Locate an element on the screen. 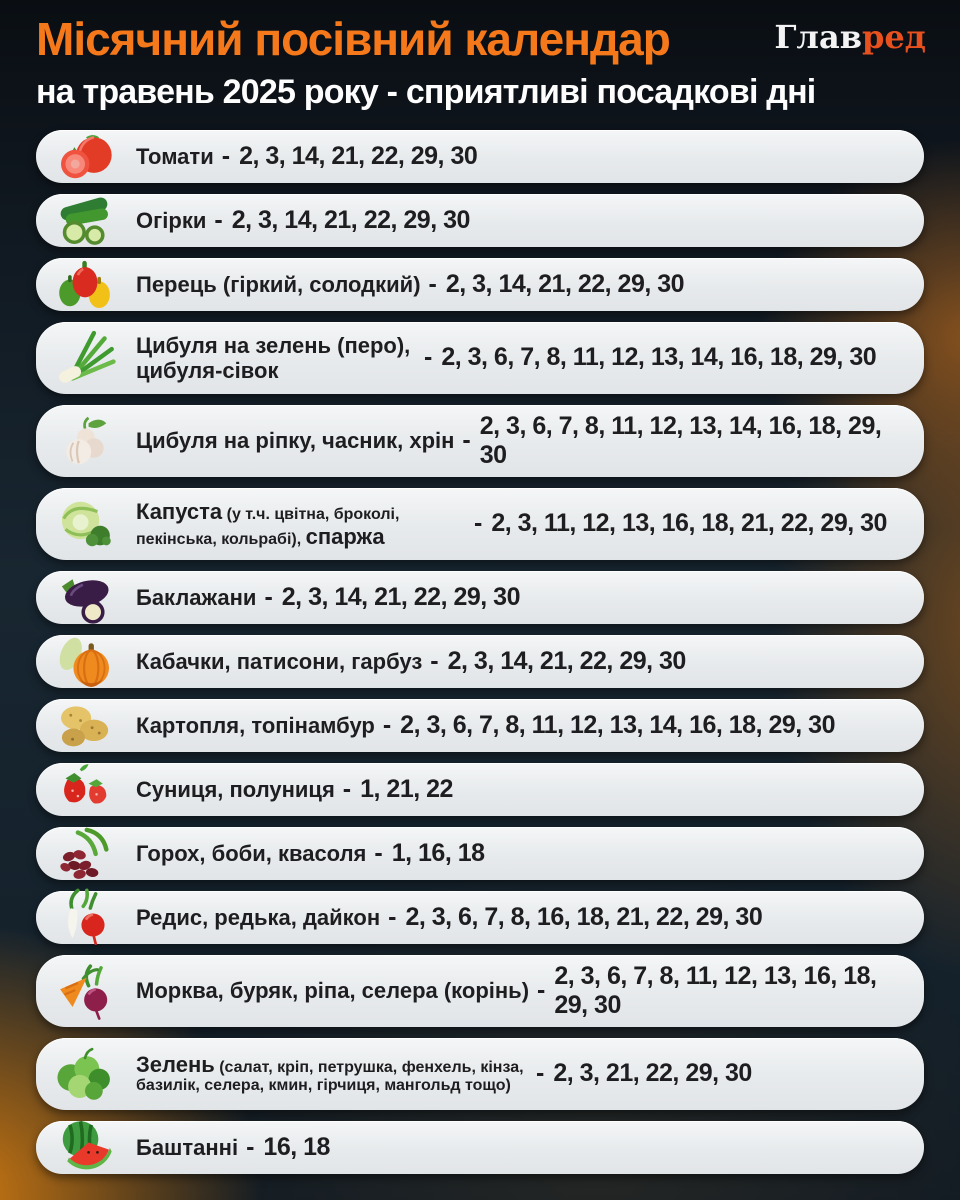  crop-name: Кабачки, патисони, гарбуз is located at coordinates (279, 661).